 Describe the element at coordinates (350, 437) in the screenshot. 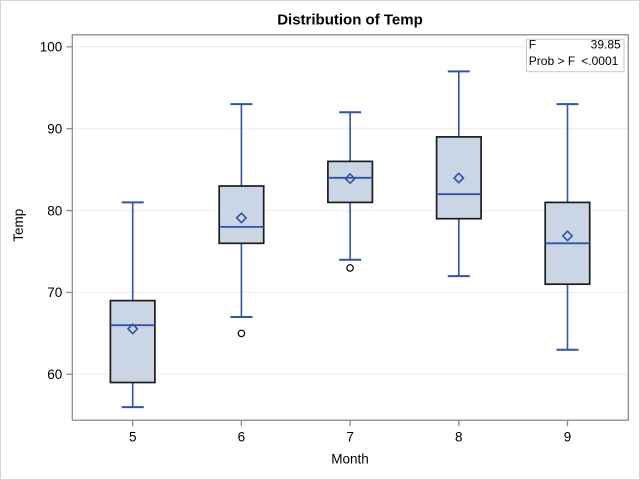

I see `svg-text: 7` at that location.